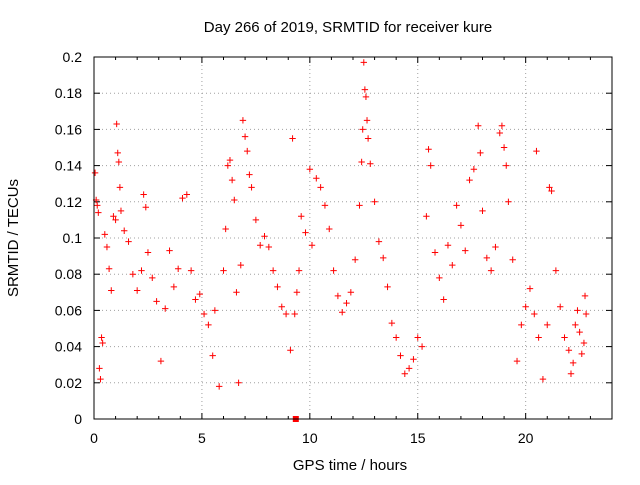 This screenshot has height=485, width=640. Describe the element at coordinates (310, 438) in the screenshot. I see `x-tick-label: 10` at that location.